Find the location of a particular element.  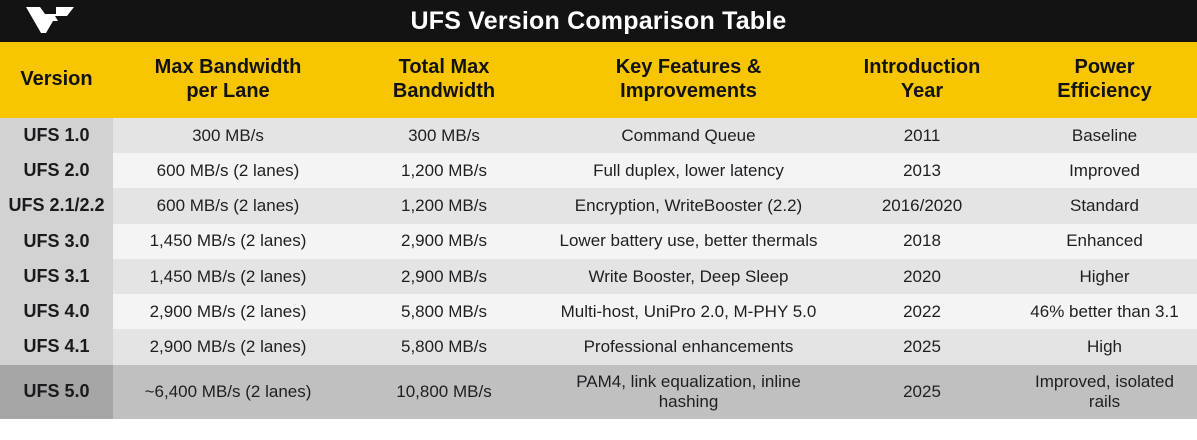

cell-introduction-year: 2011 is located at coordinates (922, 136).